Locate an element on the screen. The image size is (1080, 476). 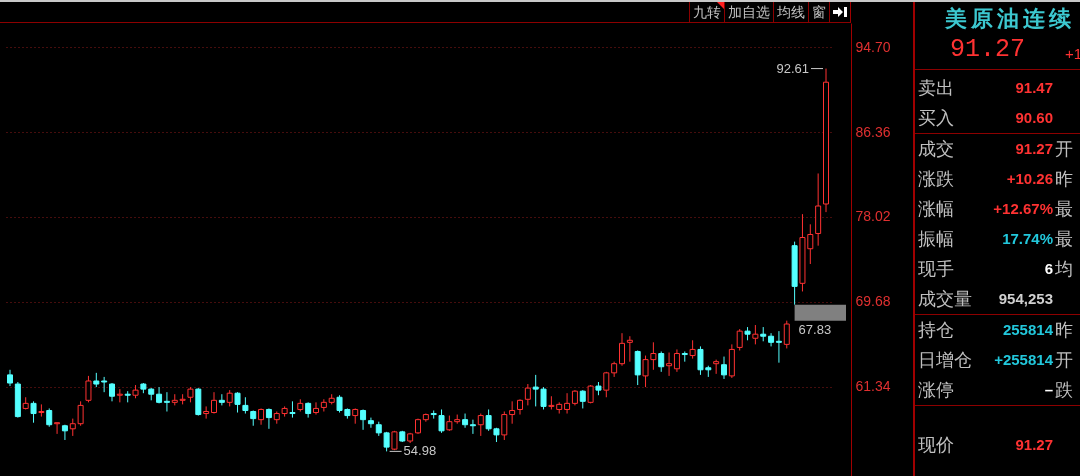
text: +12.67% is located at coordinates (1023, 208).